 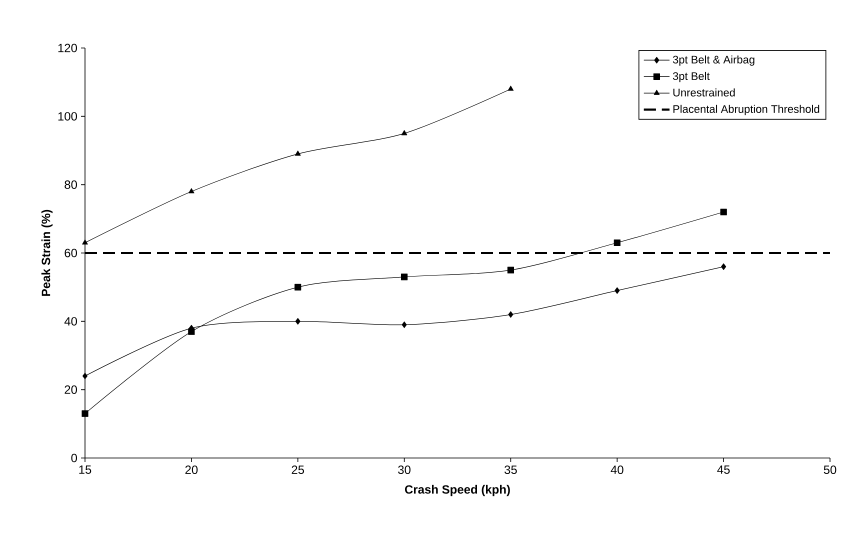 What do you see at coordinates (713, 60) in the screenshot?
I see `legend-label: 3pt Belt & Airbag` at bounding box center [713, 60].